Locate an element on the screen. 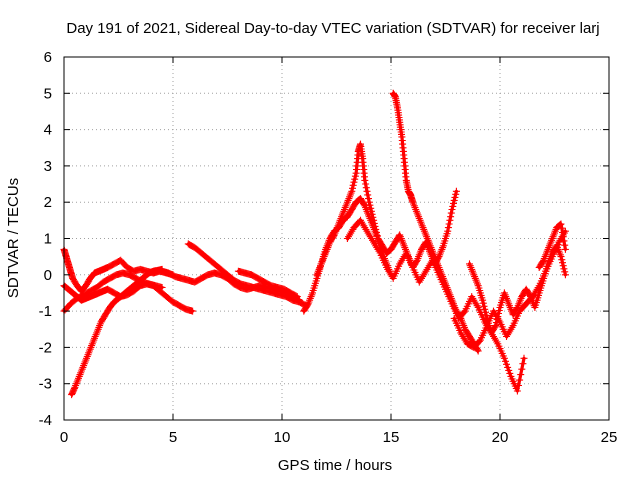  x-tick-label: 0 is located at coordinates (64, 437).